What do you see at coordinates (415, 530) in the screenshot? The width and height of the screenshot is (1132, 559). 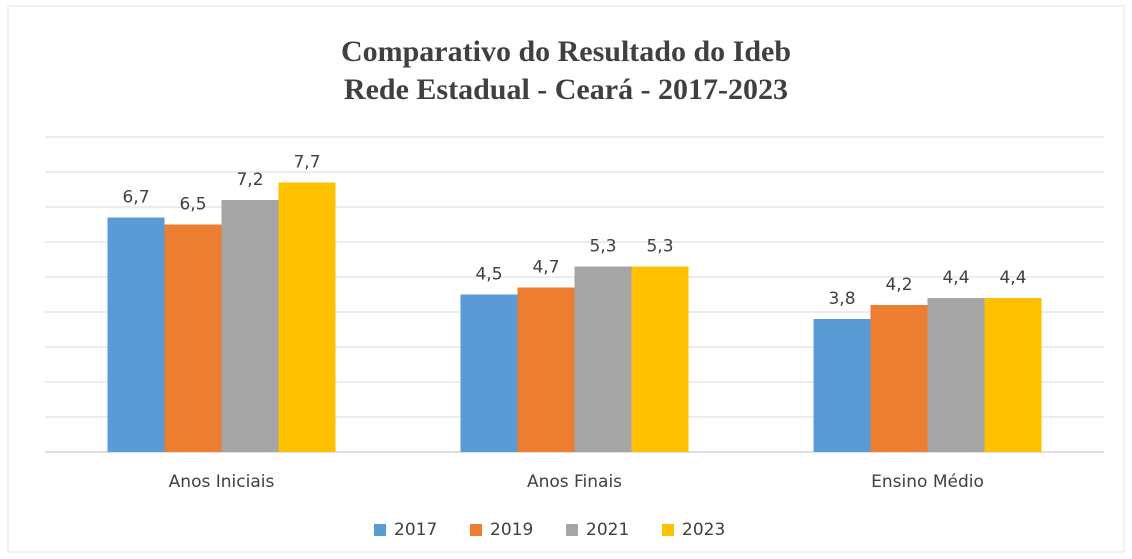 I see `legend-label: 2017` at bounding box center [415, 530].